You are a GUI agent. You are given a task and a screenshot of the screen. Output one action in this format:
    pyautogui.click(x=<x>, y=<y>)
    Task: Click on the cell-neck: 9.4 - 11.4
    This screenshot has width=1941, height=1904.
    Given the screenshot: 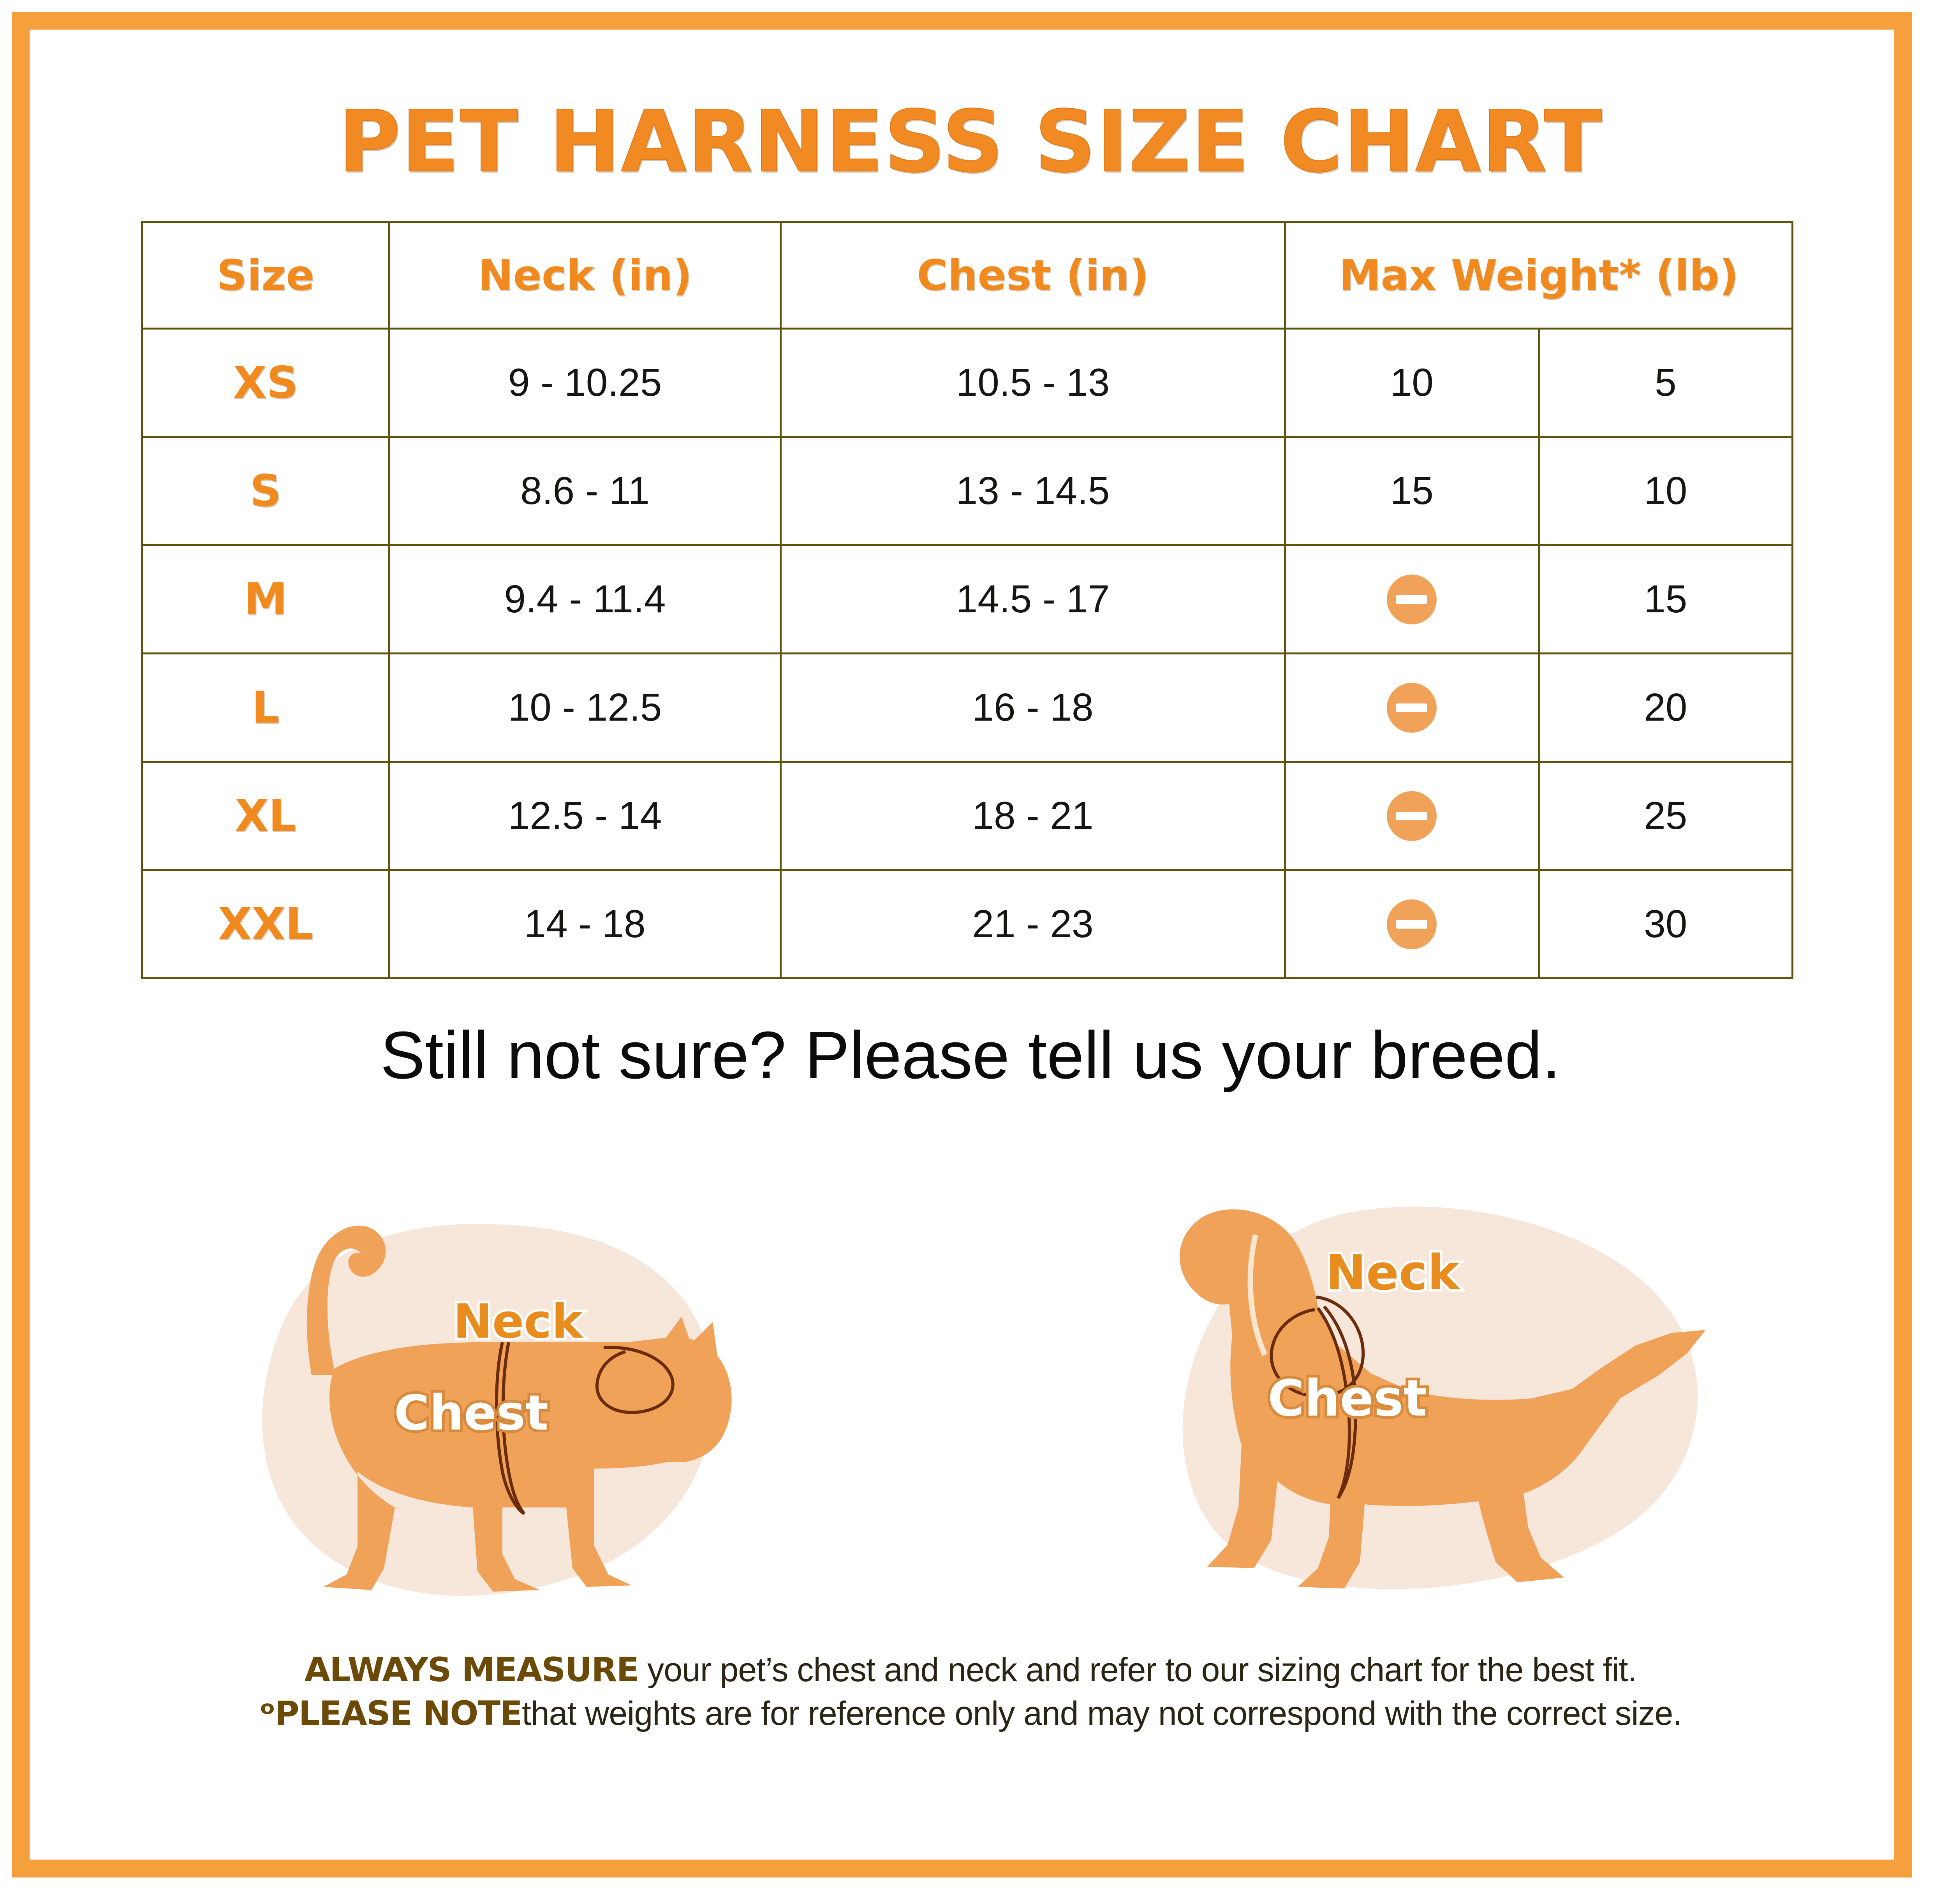 What is the action you would take?
    pyautogui.click(x=585, y=599)
    